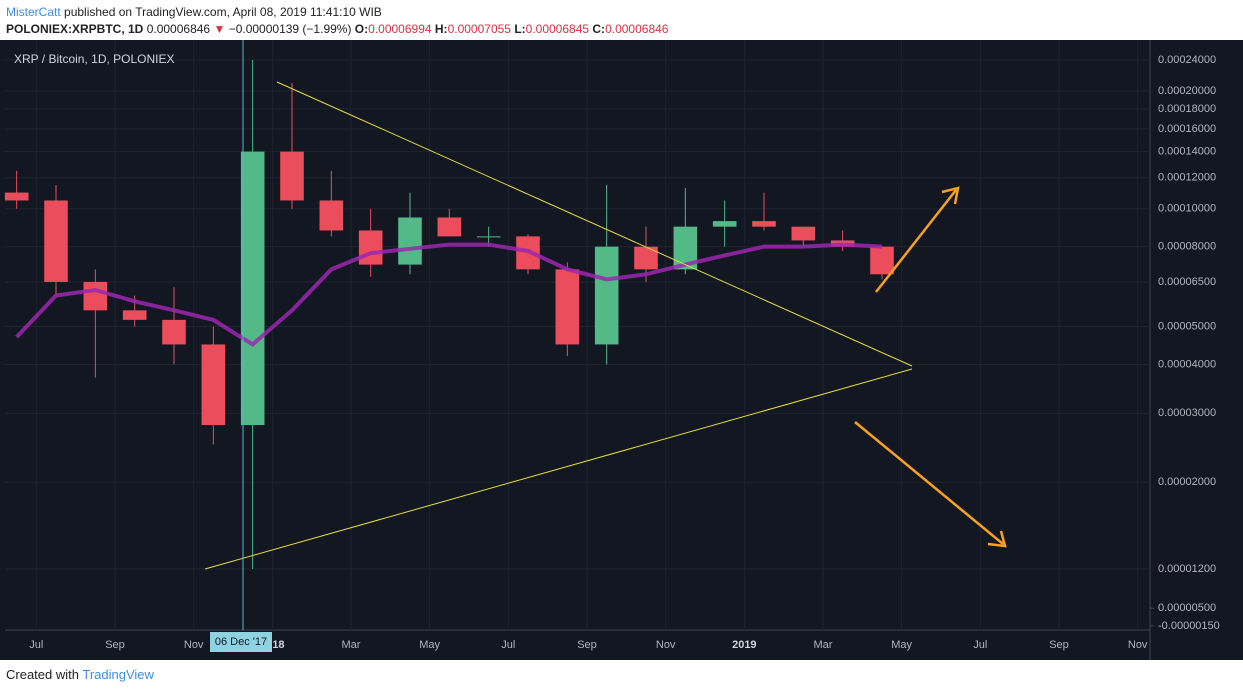 The image size is (1243, 693). Describe the element at coordinates (1187, 152) in the screenshot. I see `y-tick-label: 0.00014000` at that location.